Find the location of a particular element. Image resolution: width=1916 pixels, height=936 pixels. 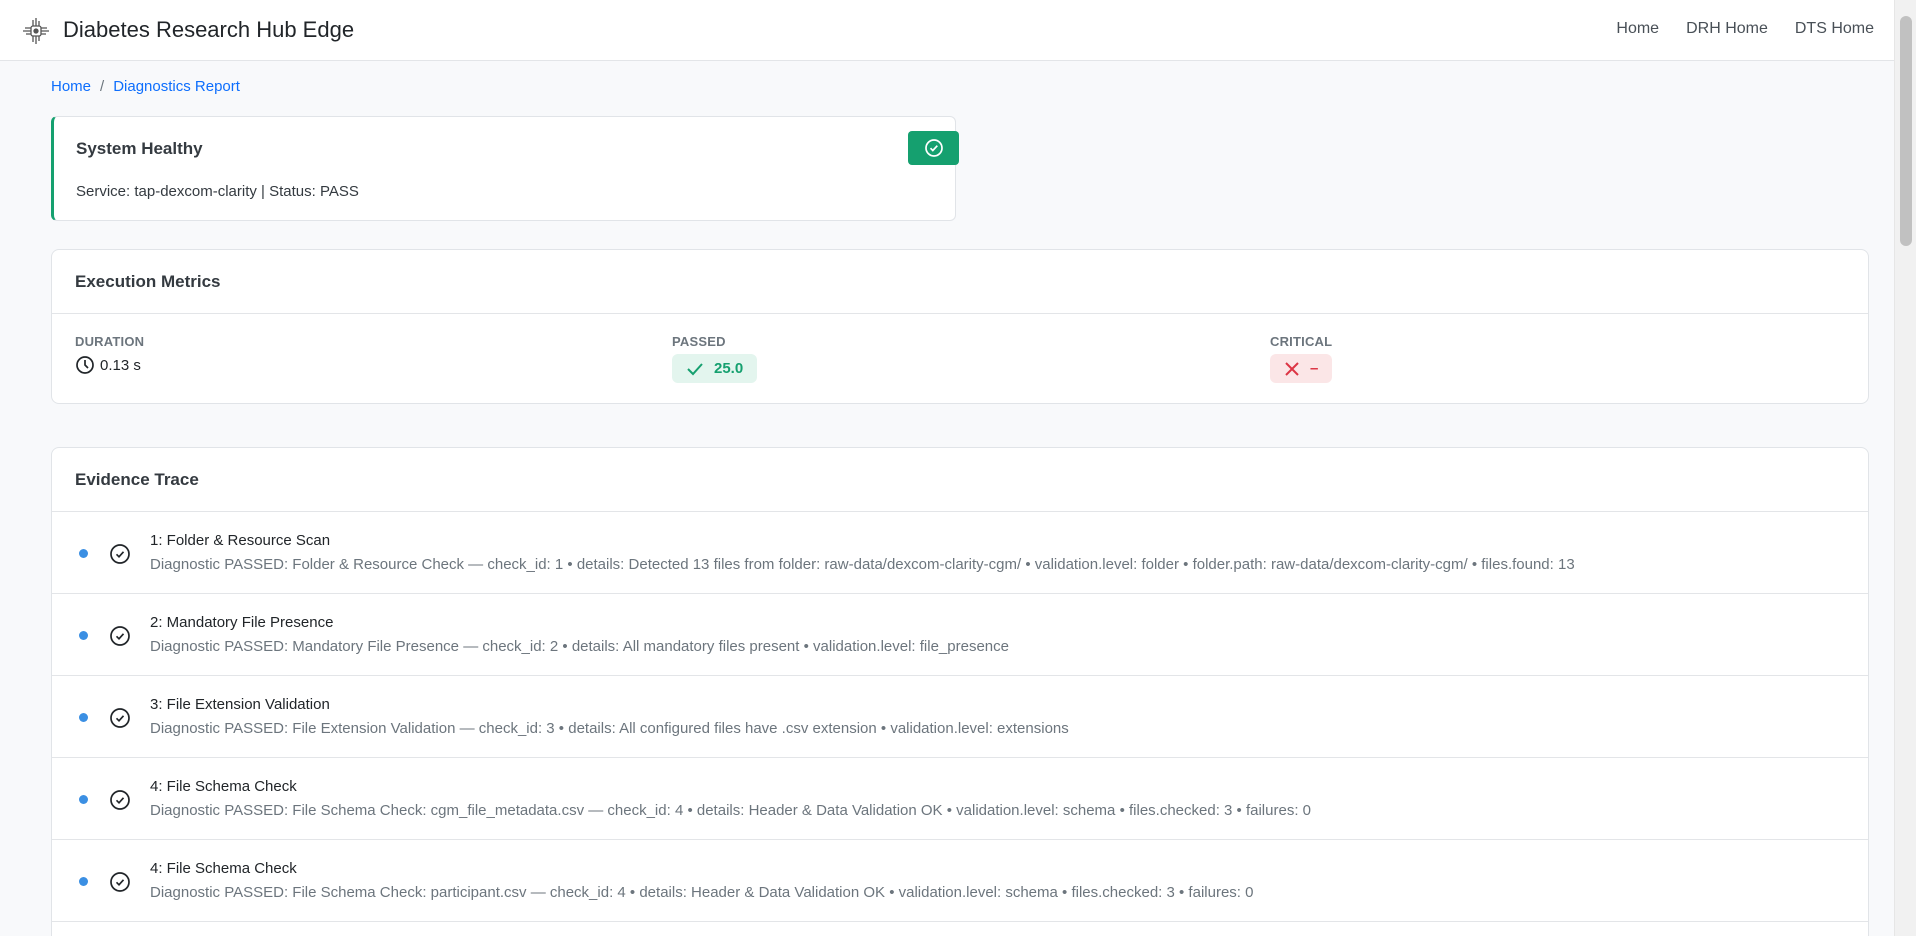

nav-drh-home: DRH Home is located at coordinates (1727, 28).